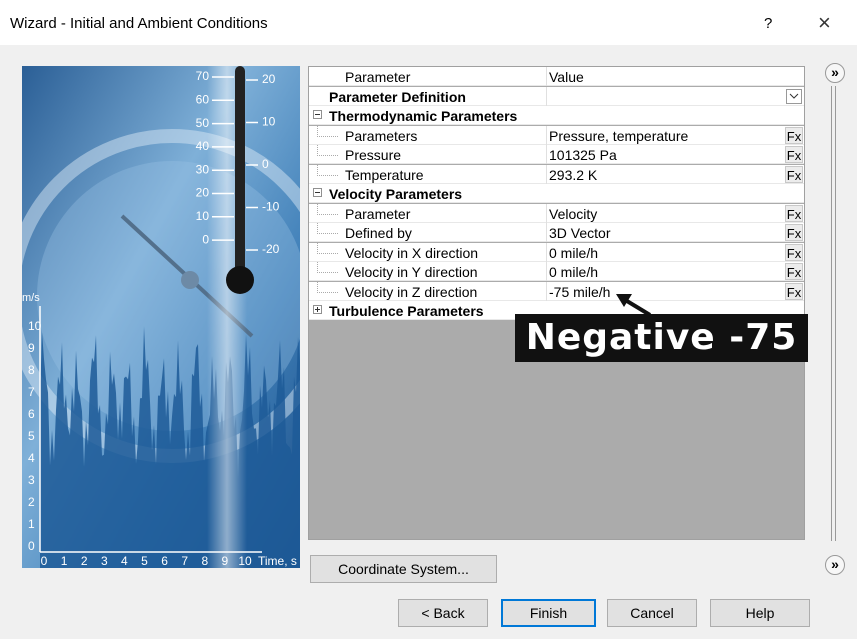 The image size is (857, 639). What do you see at coordinates (203, 99) in the screenshot?
I see `thermometer-label: 60` at bounding box center [203, 99].